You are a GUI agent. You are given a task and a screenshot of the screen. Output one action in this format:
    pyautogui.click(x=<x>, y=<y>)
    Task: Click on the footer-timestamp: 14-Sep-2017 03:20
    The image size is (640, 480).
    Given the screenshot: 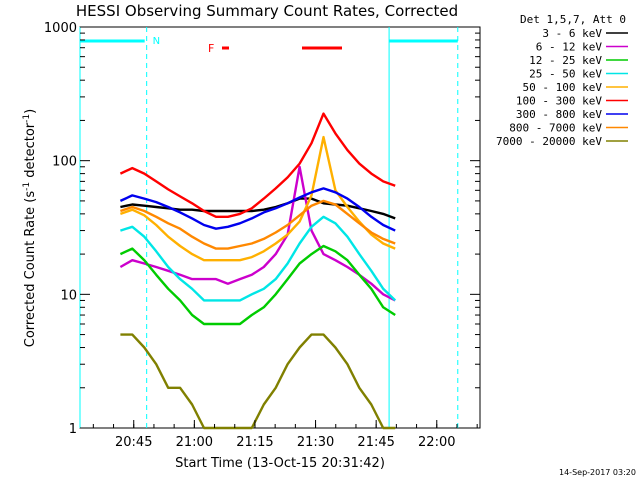 What is the action you would take?
    pyautogui.click(x=597, y=472)
    